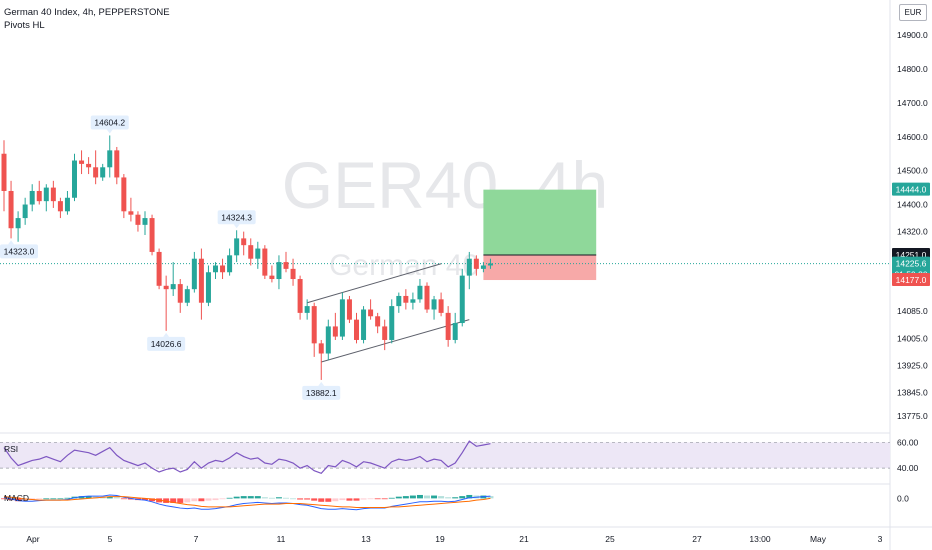  What do you see at coordinates (374, 283) in the screenshot?
I see `channel-upper-line` at bounding box center [374, 283].